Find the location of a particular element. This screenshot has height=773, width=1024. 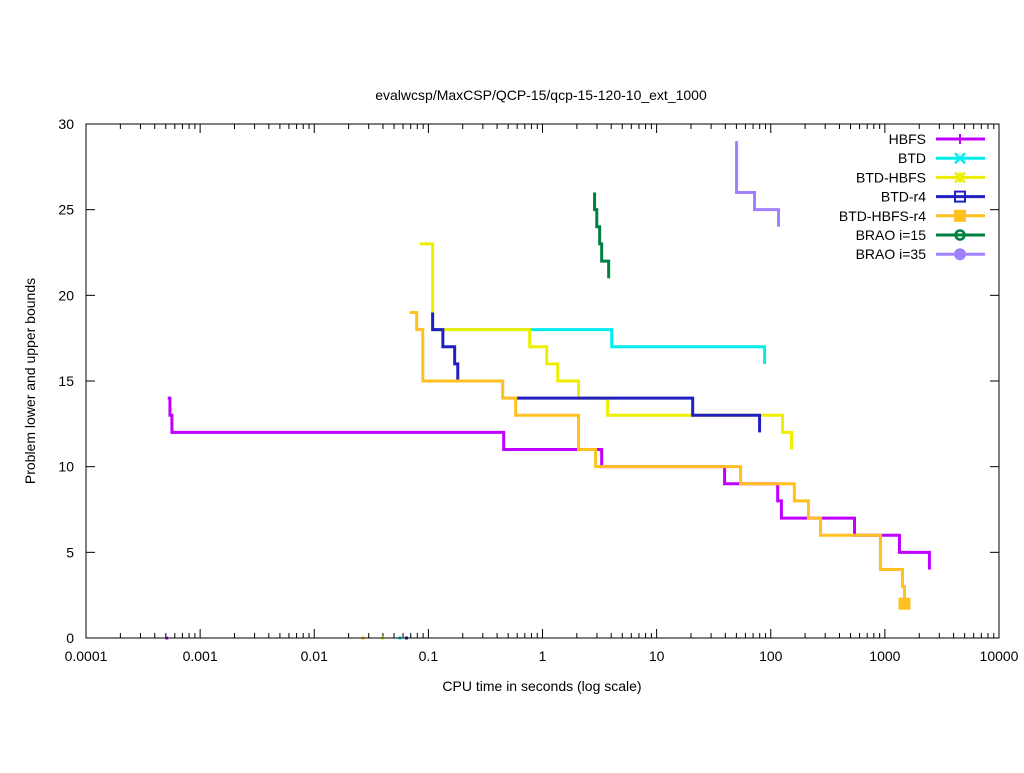

legend-label: BTD is located at coordinates (912, 158).